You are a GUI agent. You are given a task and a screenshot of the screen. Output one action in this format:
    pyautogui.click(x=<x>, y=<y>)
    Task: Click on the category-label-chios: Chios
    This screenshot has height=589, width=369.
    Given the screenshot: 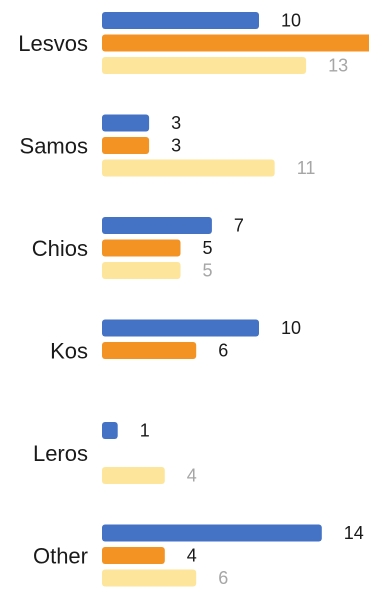 What is the action you would take?
    pyautogui.click(x=60, y=248)
    